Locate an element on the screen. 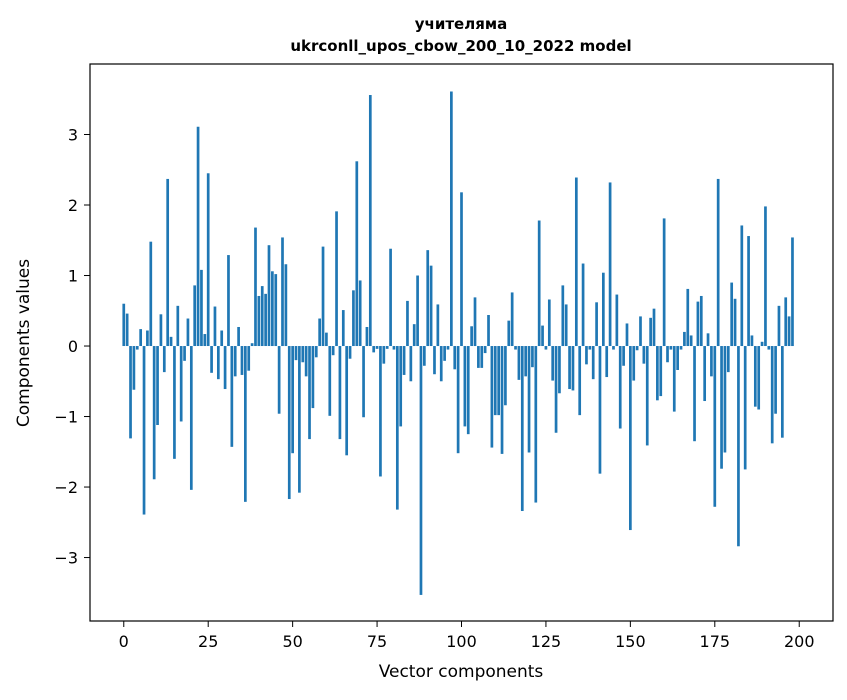 Image resolution: width=847 pixels, height=700 pixels. y-tick-label: −3 is located at coordinates (66, 558).